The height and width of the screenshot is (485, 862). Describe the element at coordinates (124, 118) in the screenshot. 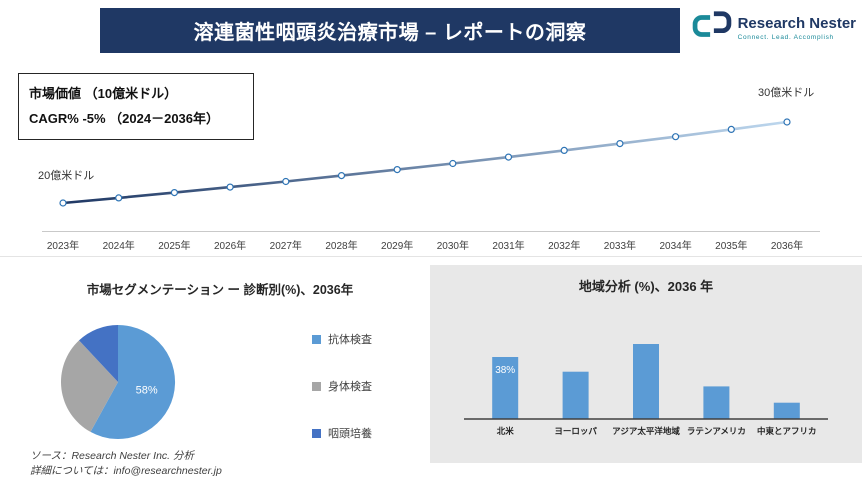

I see `cagr-label: CAGR% -5% （2024－2036年）` at that location.